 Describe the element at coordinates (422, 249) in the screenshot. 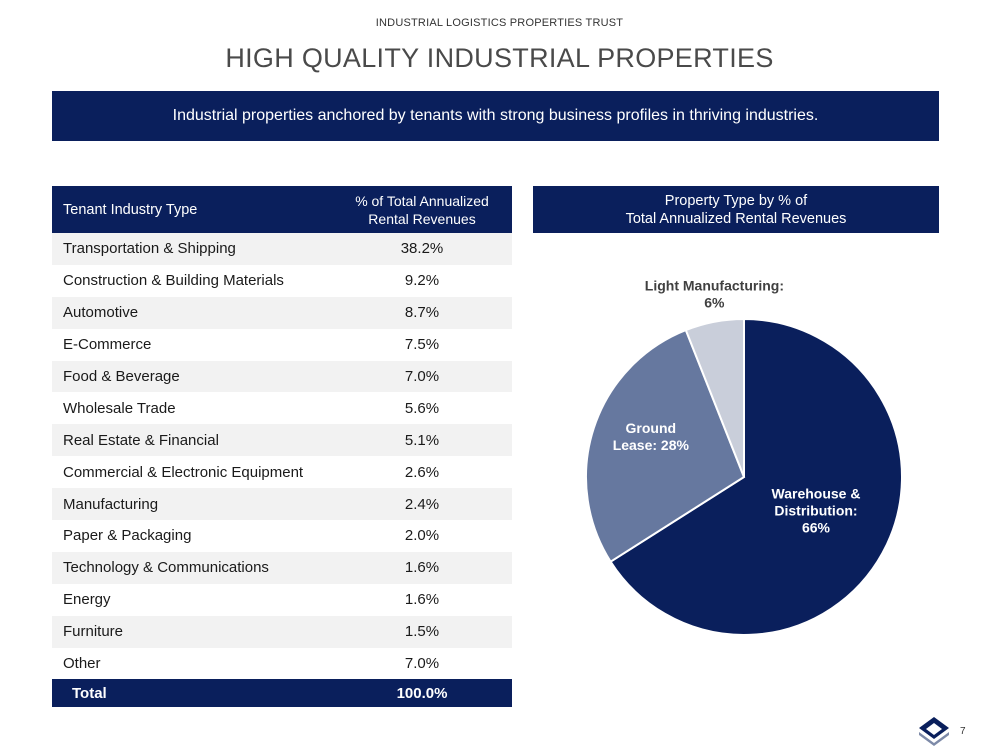

I see `pct-cell: 38.2%` at that location.